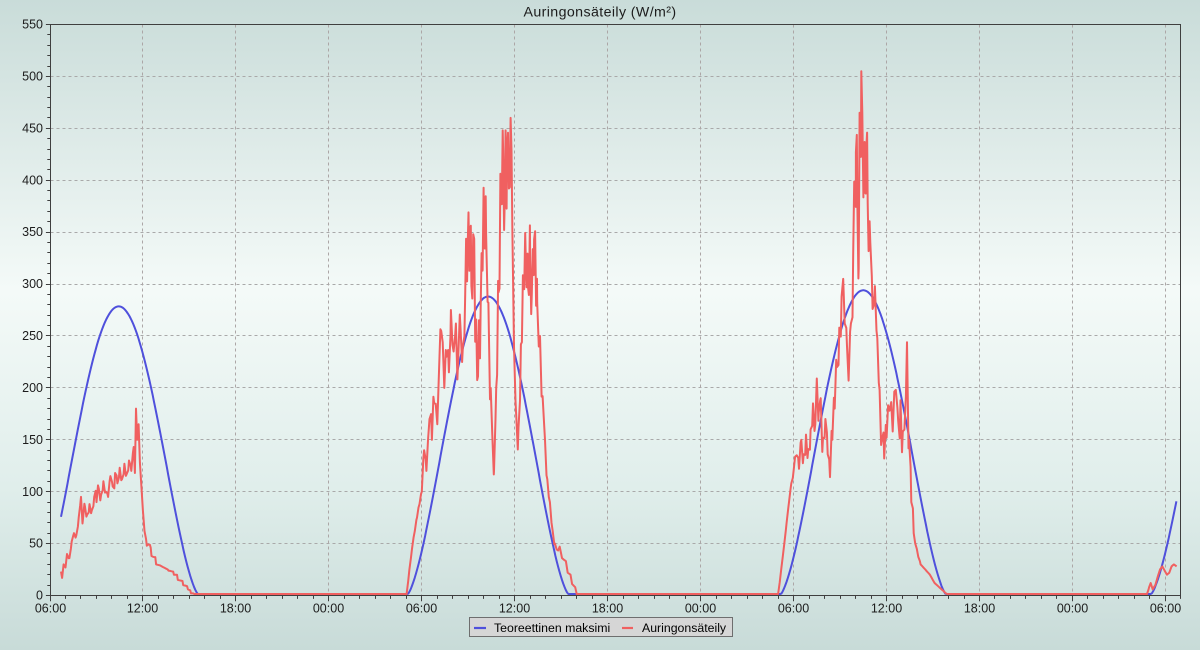 The image size is (1200, 650). Describe the element at coordinates (32, 440) in the screenshot. I see `svg-text: 150` at that location.